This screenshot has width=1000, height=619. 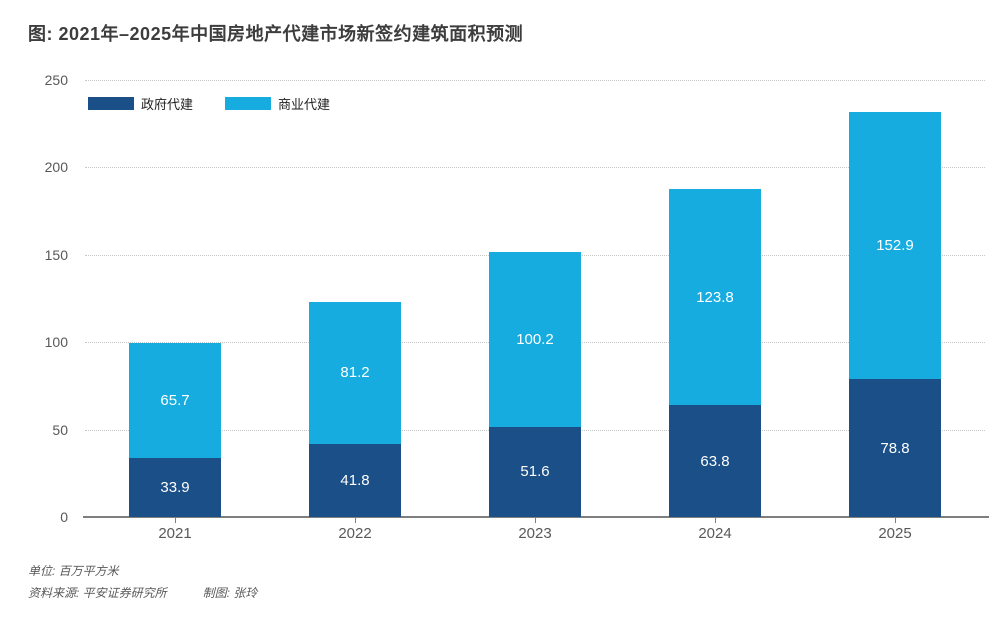 I want to click on x-tick-2022, so click(x=355, y=520).